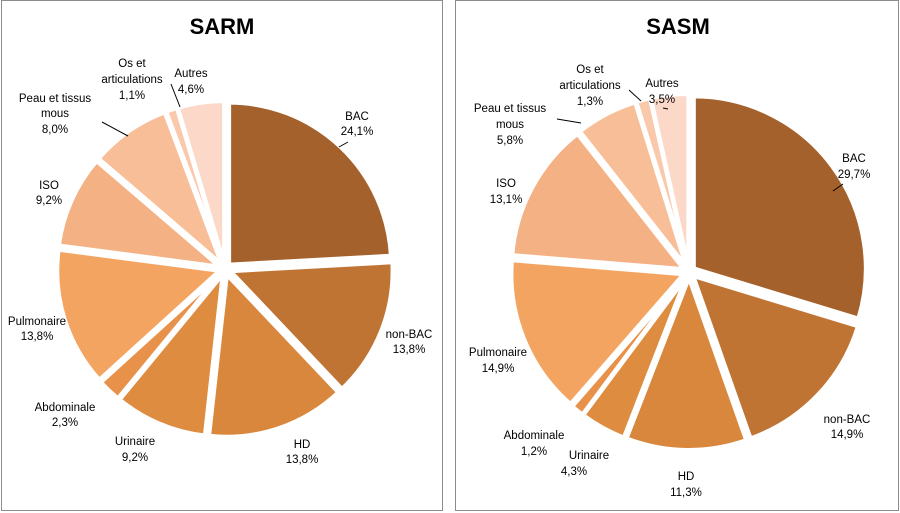  I want to click on slice-value-urinaire: 4,3%, so click(574, 472).